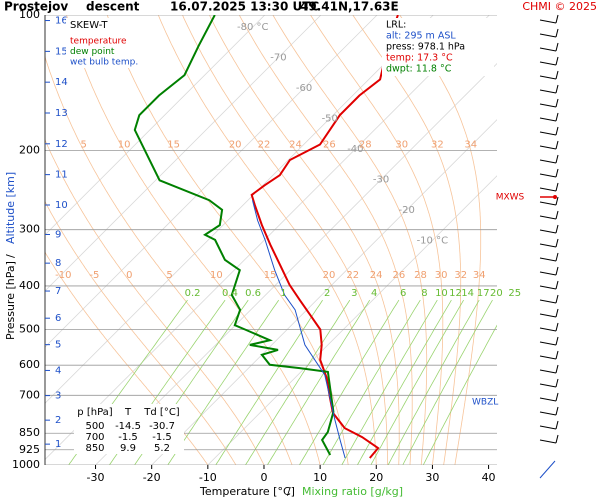  Describe the element at coordinates (169, 275) in the screenshot. I see `wet-adiabat-label: 5` at that location.